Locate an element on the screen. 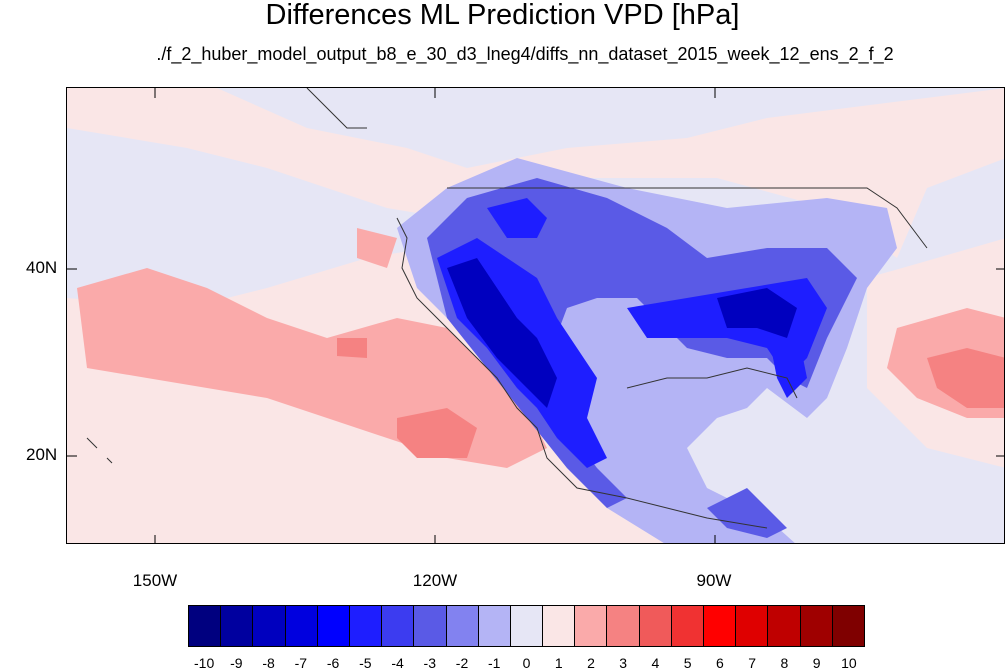  colorbar-label: 10 is located at coordinates (849, 663).